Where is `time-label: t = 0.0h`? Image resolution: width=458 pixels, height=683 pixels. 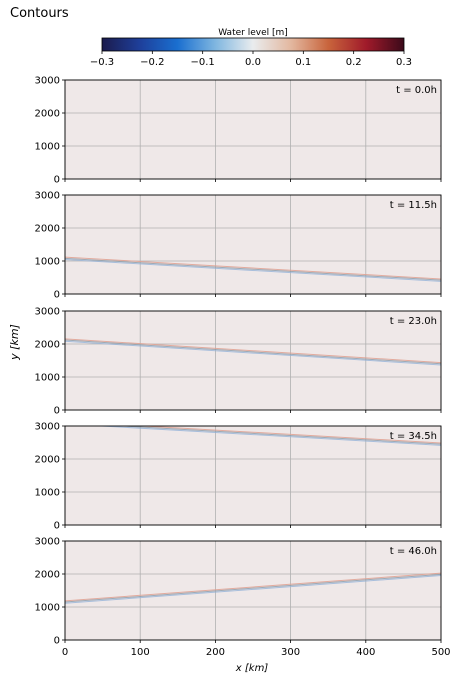 time-label: t = 0.0h is located at coordinates (416, 90).